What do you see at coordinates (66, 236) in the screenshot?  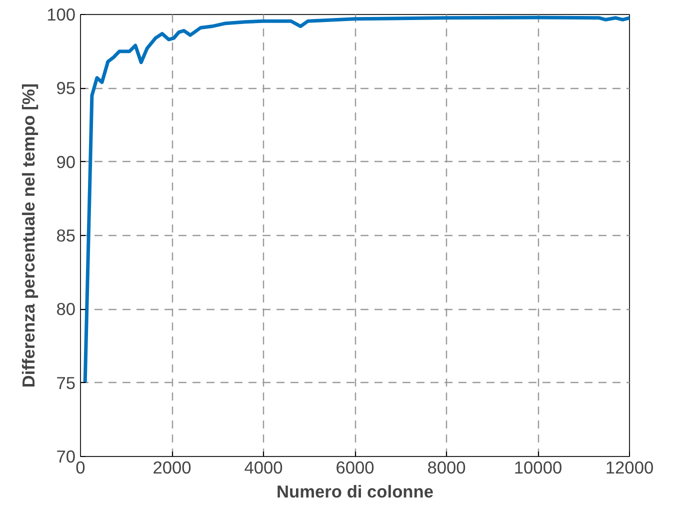 I see `y-tick-label: 85` at bounding box center [66, 236].